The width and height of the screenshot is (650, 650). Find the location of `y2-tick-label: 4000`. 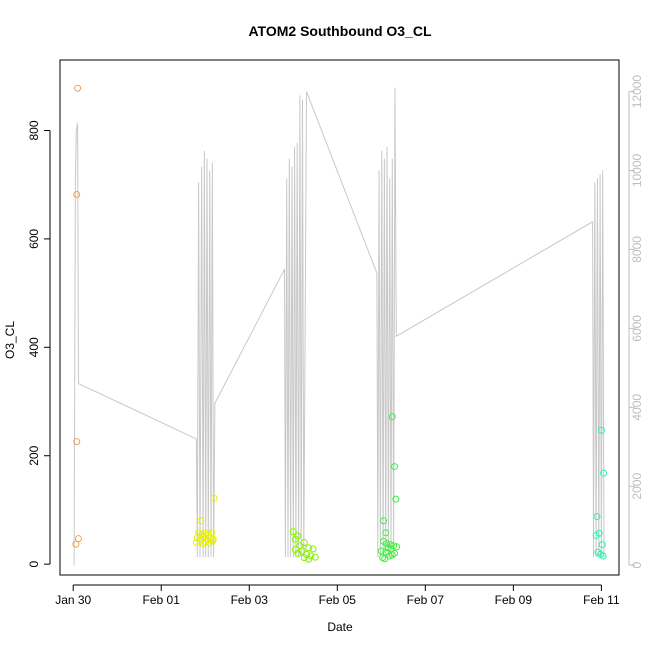

y2-tick-label: 4000 is located at coordinates (637, 407).